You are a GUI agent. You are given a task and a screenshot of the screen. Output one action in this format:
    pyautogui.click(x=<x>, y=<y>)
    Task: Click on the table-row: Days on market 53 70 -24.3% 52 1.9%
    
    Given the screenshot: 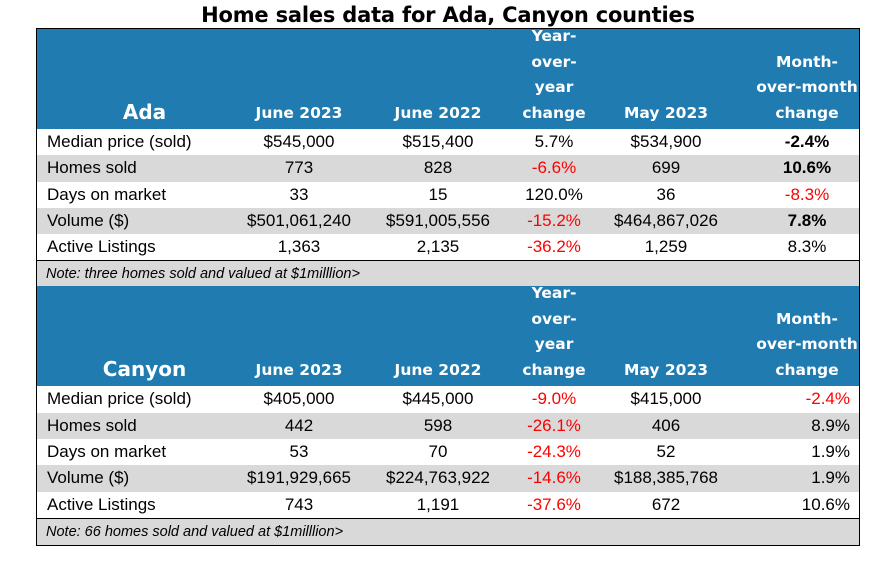 What is the action you would take?
    pyautogui.click(x=448, y=452)
    